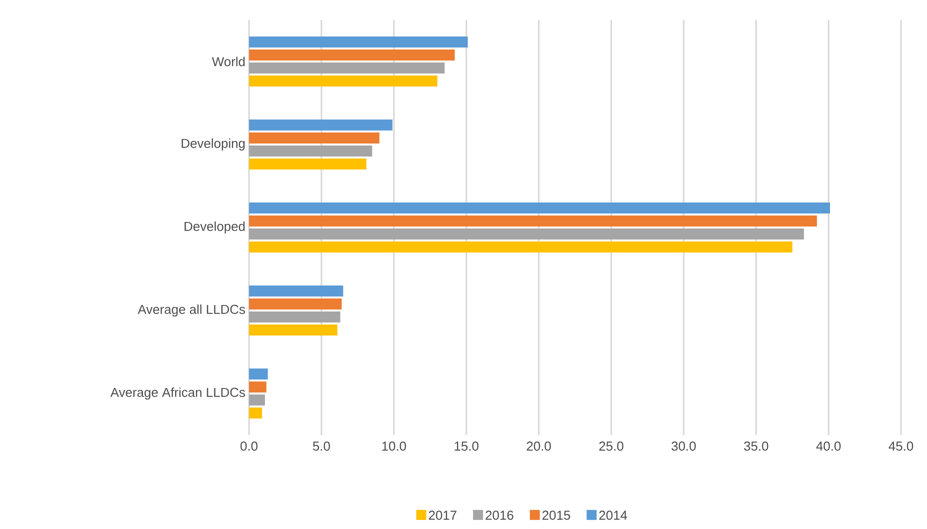  What do you see at coordinates (613, 515) in the screenshot?
I see `legend-label: 2014` at bounding box center [613, 515].